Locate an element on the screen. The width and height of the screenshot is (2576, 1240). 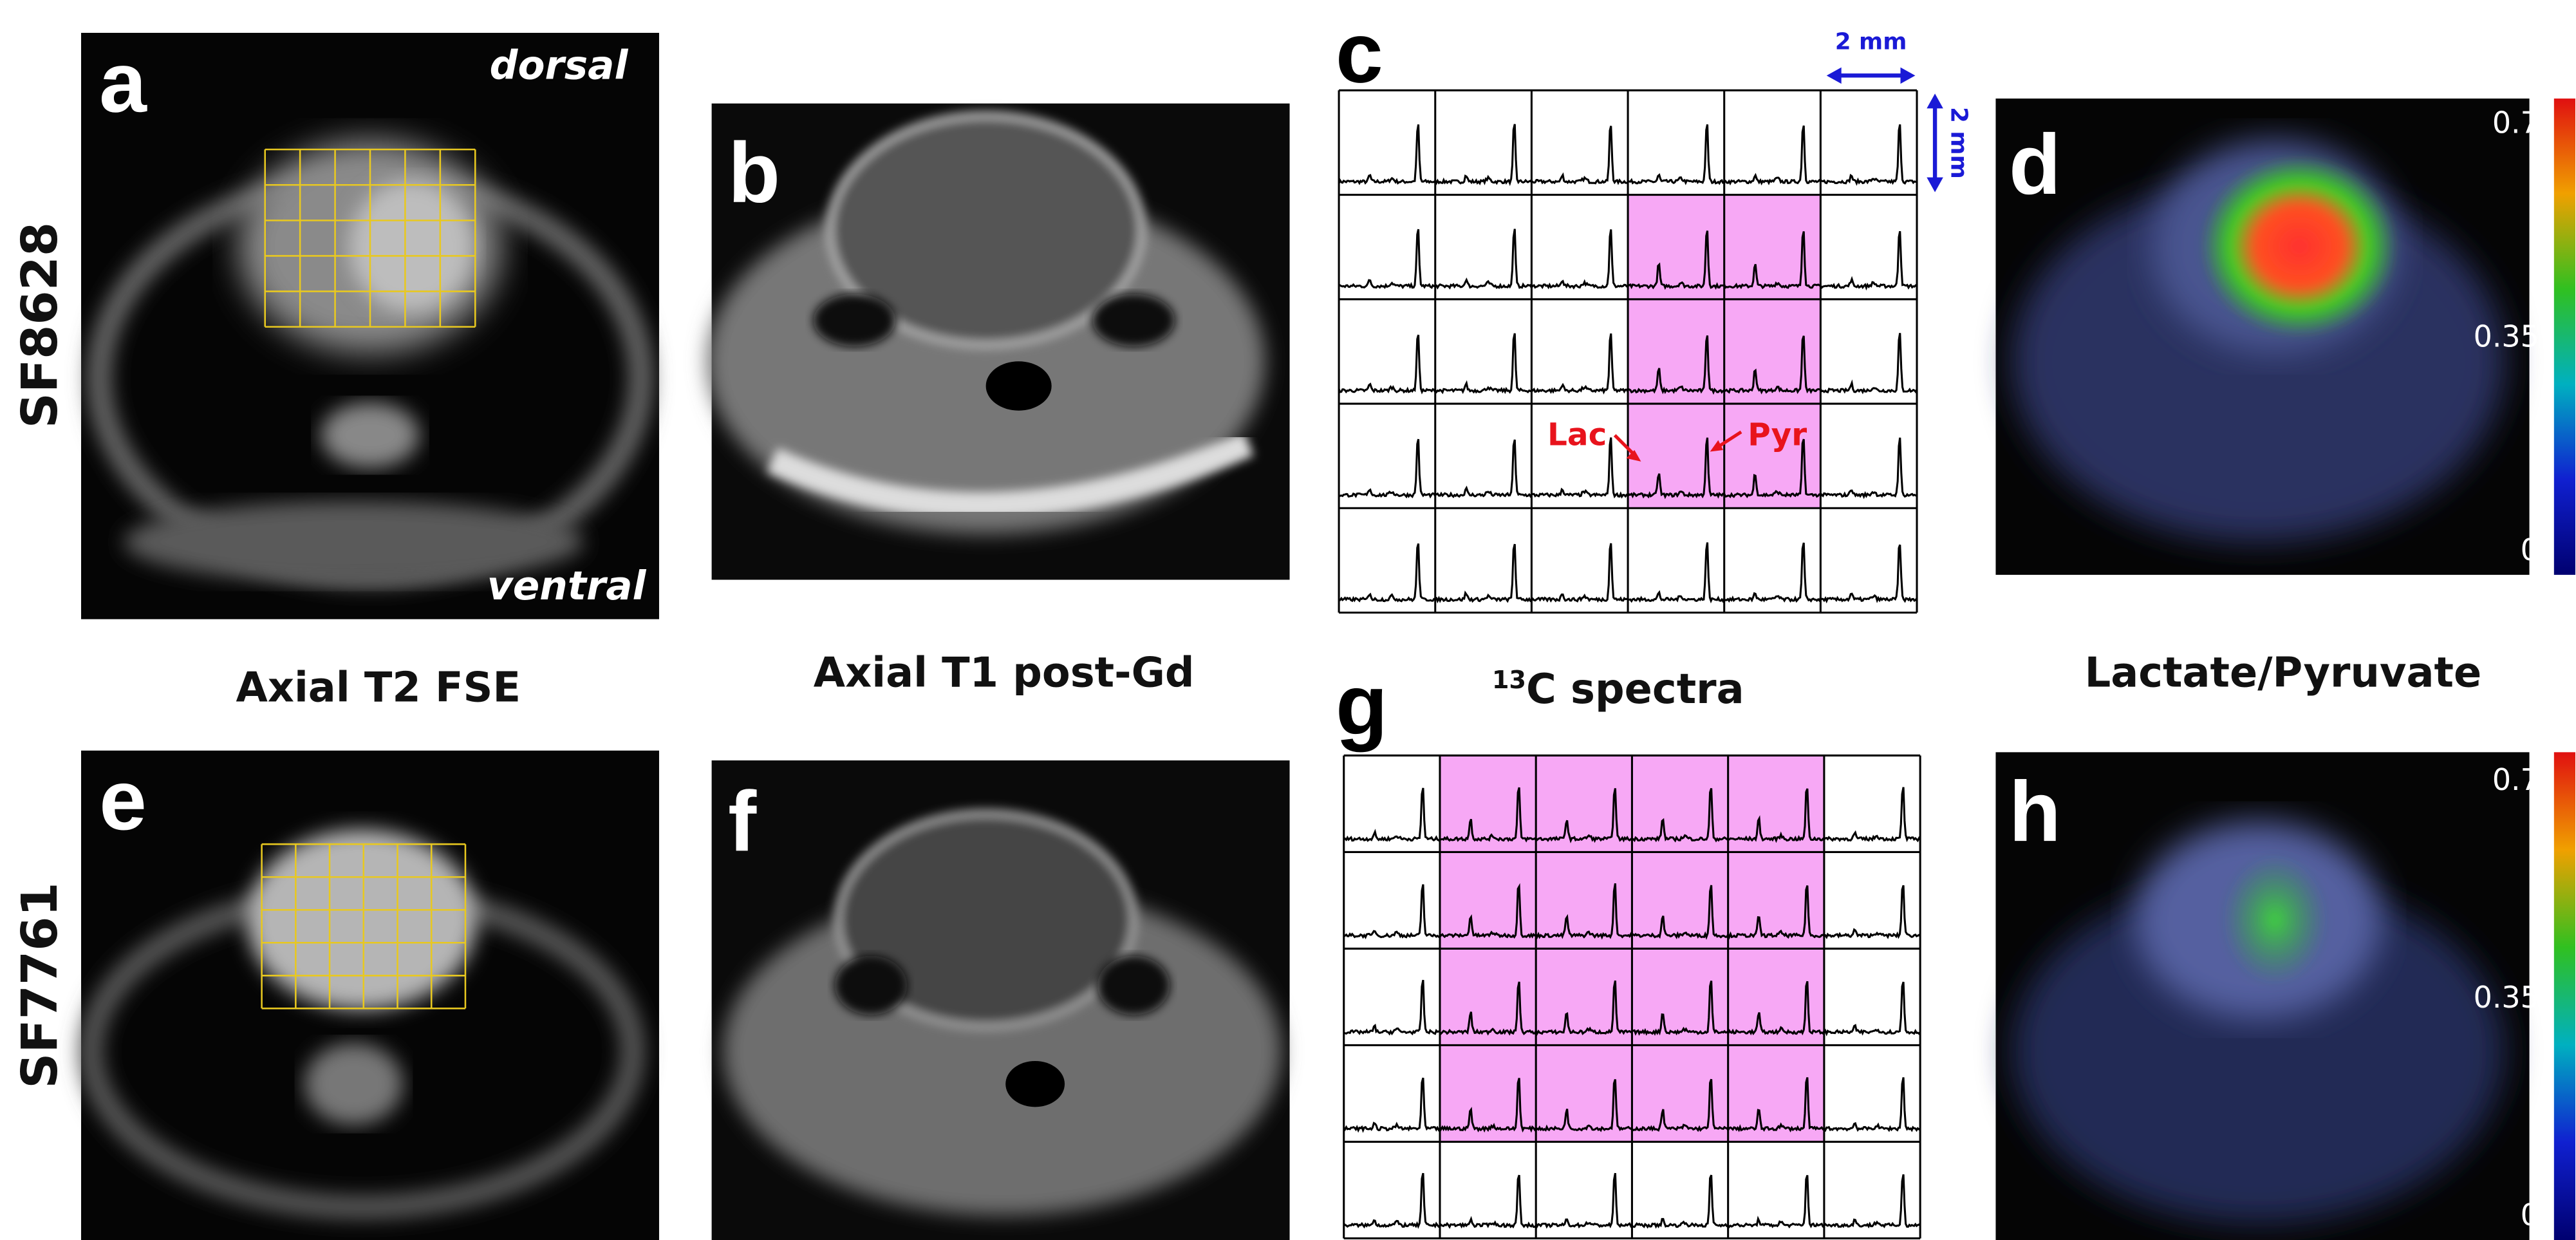
scale-bar is located at coordinates (1884, 130).